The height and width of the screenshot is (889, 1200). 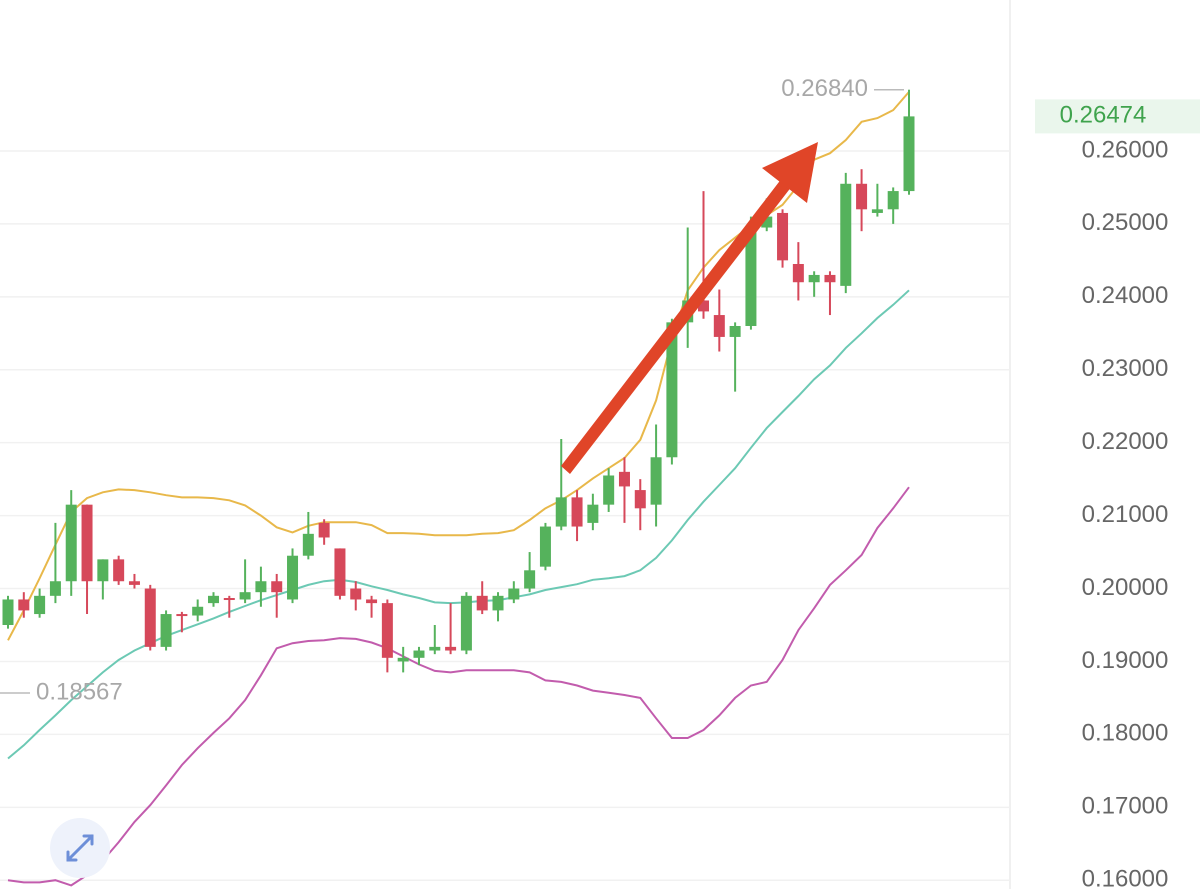 What do you see at coordinates (79, 691) in the screenshot?
I see `low-label: 0.18567` at bounding box center [79, 691].